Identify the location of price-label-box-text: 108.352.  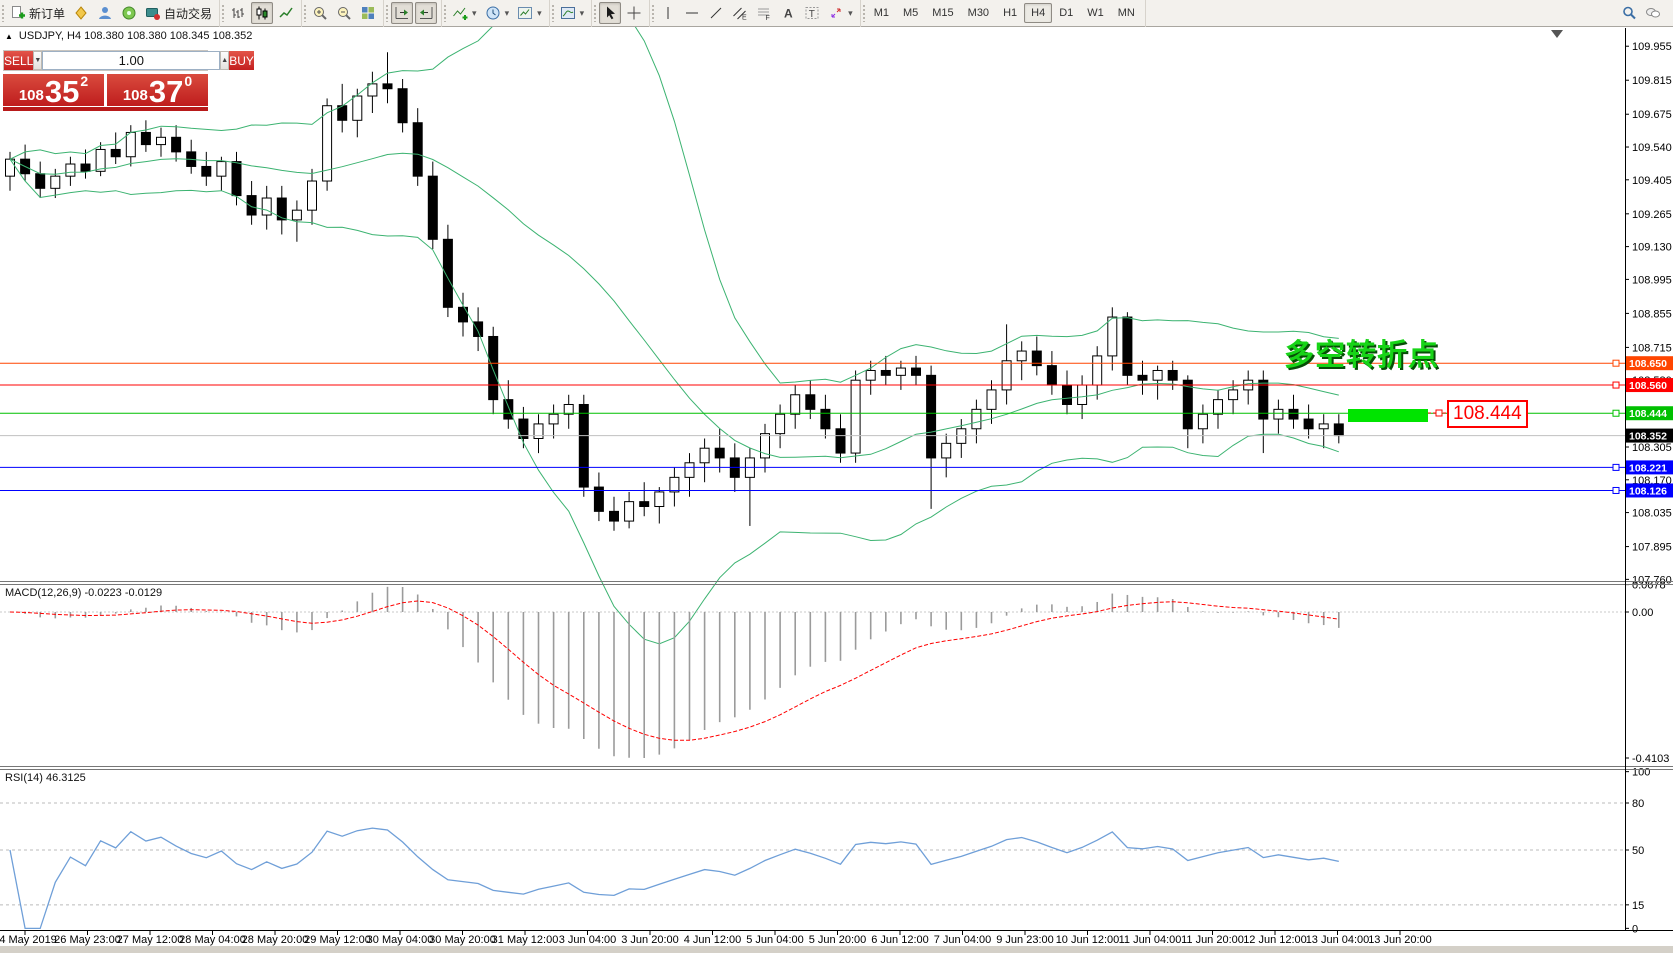
(1648, 437).